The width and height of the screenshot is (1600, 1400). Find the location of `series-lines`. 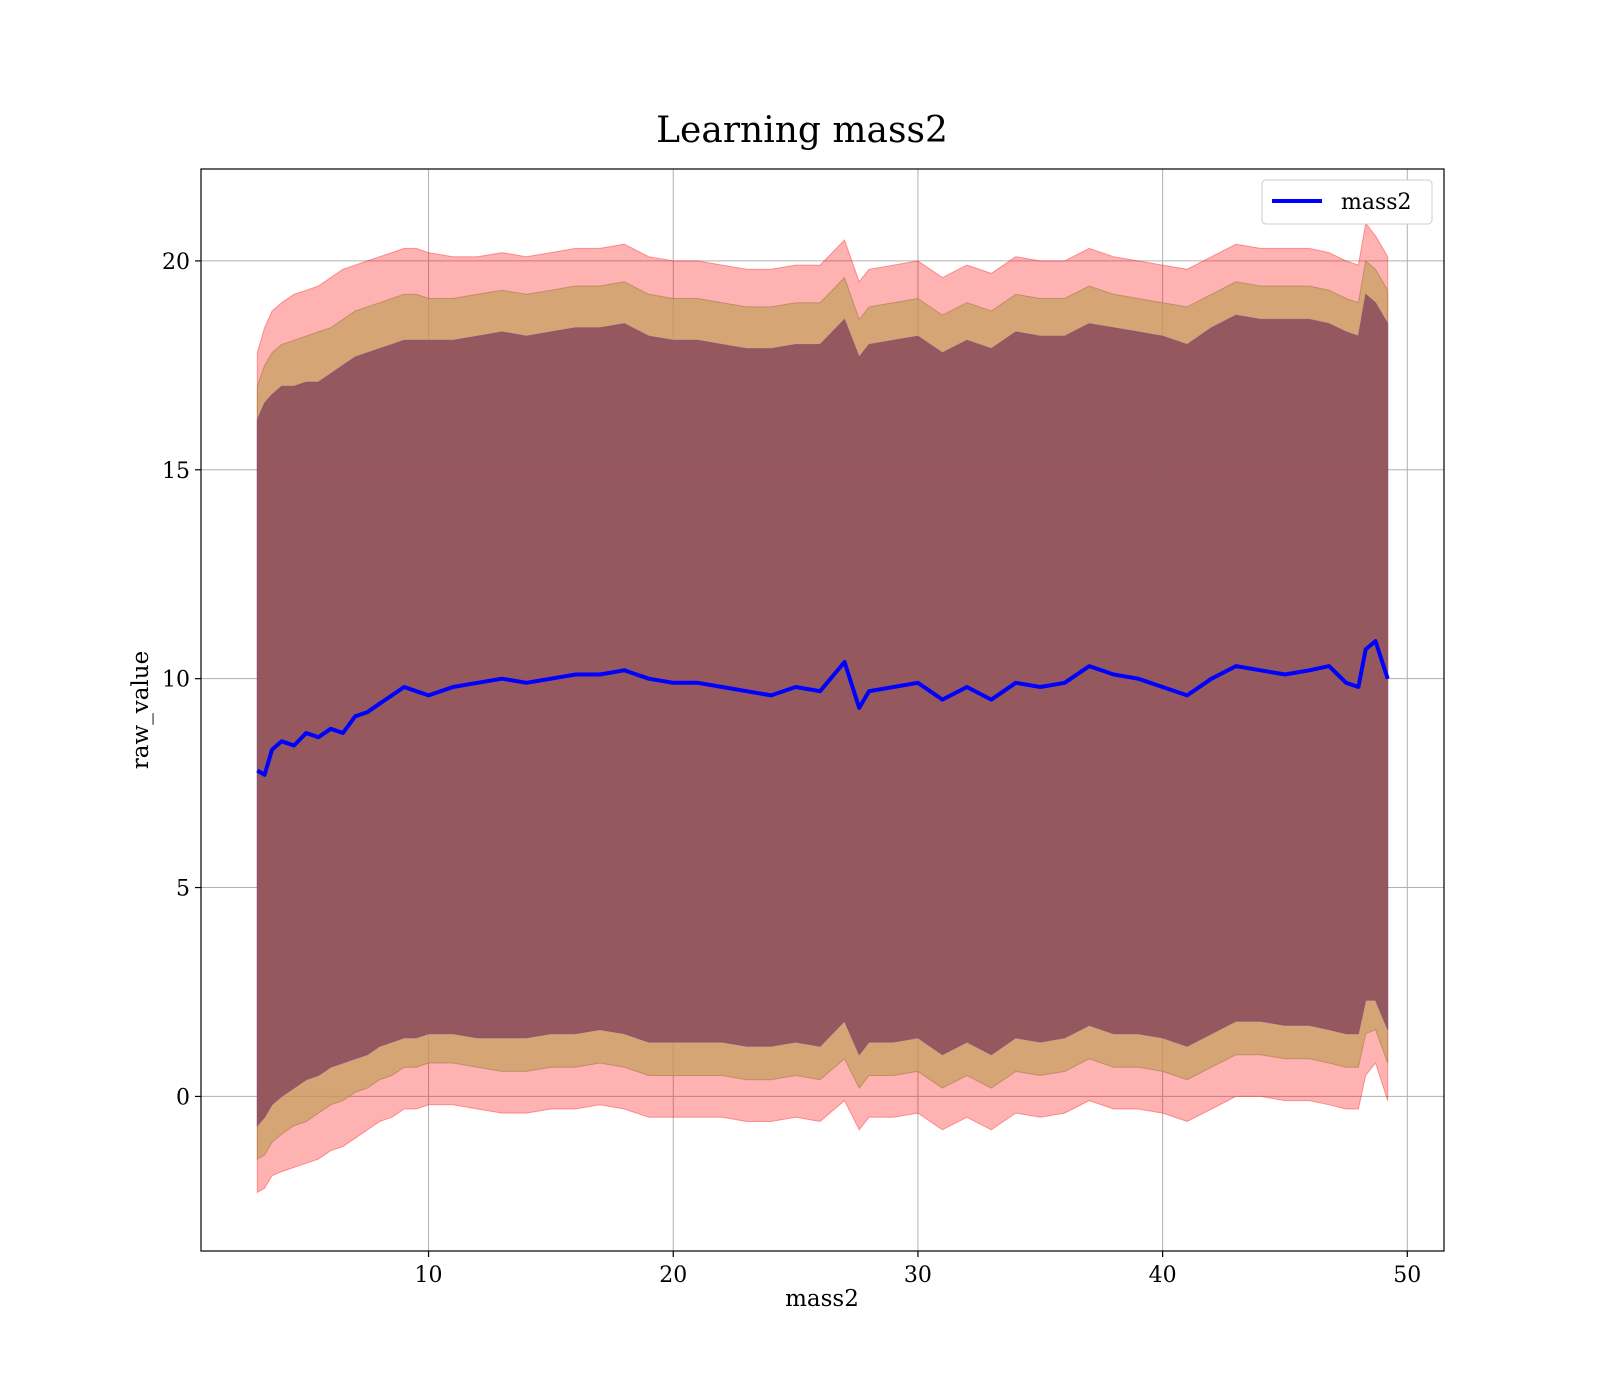

series-lines is located at coordinates (823, 708).